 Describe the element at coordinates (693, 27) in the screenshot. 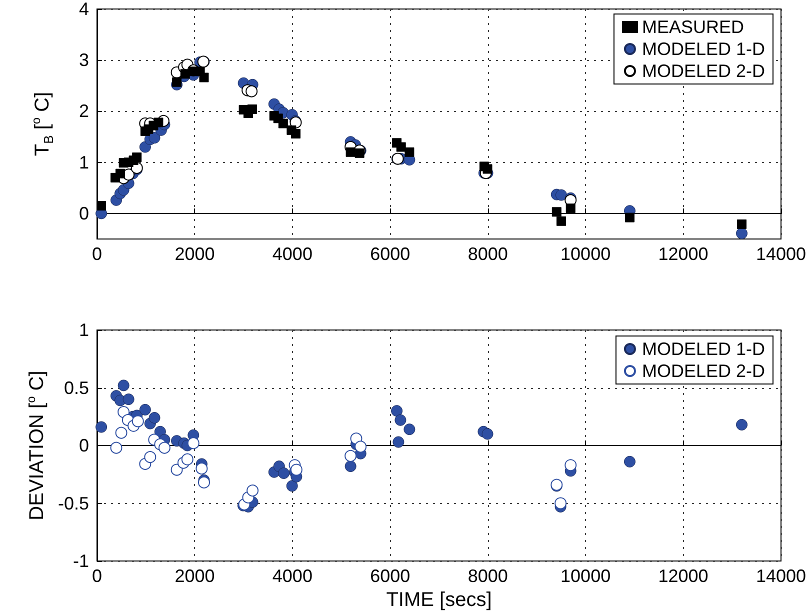

I see `legend-label: MEASURED` at that location.